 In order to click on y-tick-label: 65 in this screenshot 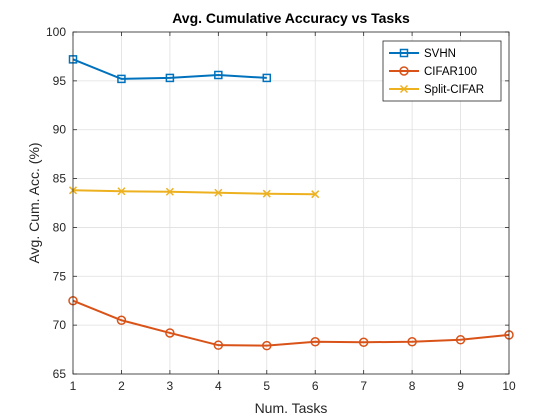, I will do `click(60, 374)`.